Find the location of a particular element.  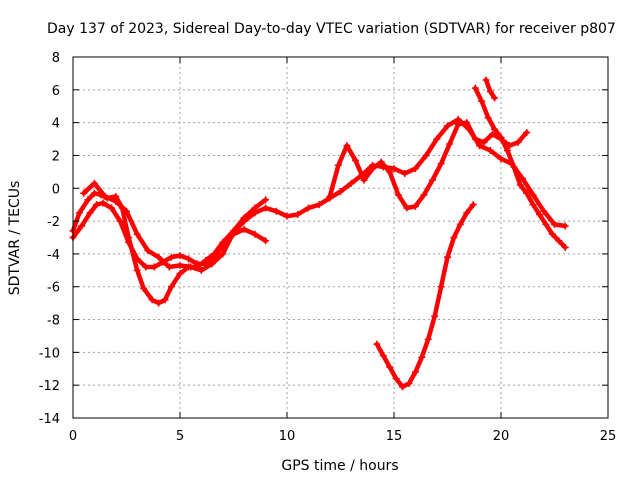

x-tick-label: 20 is located at coordinates (501, 436).